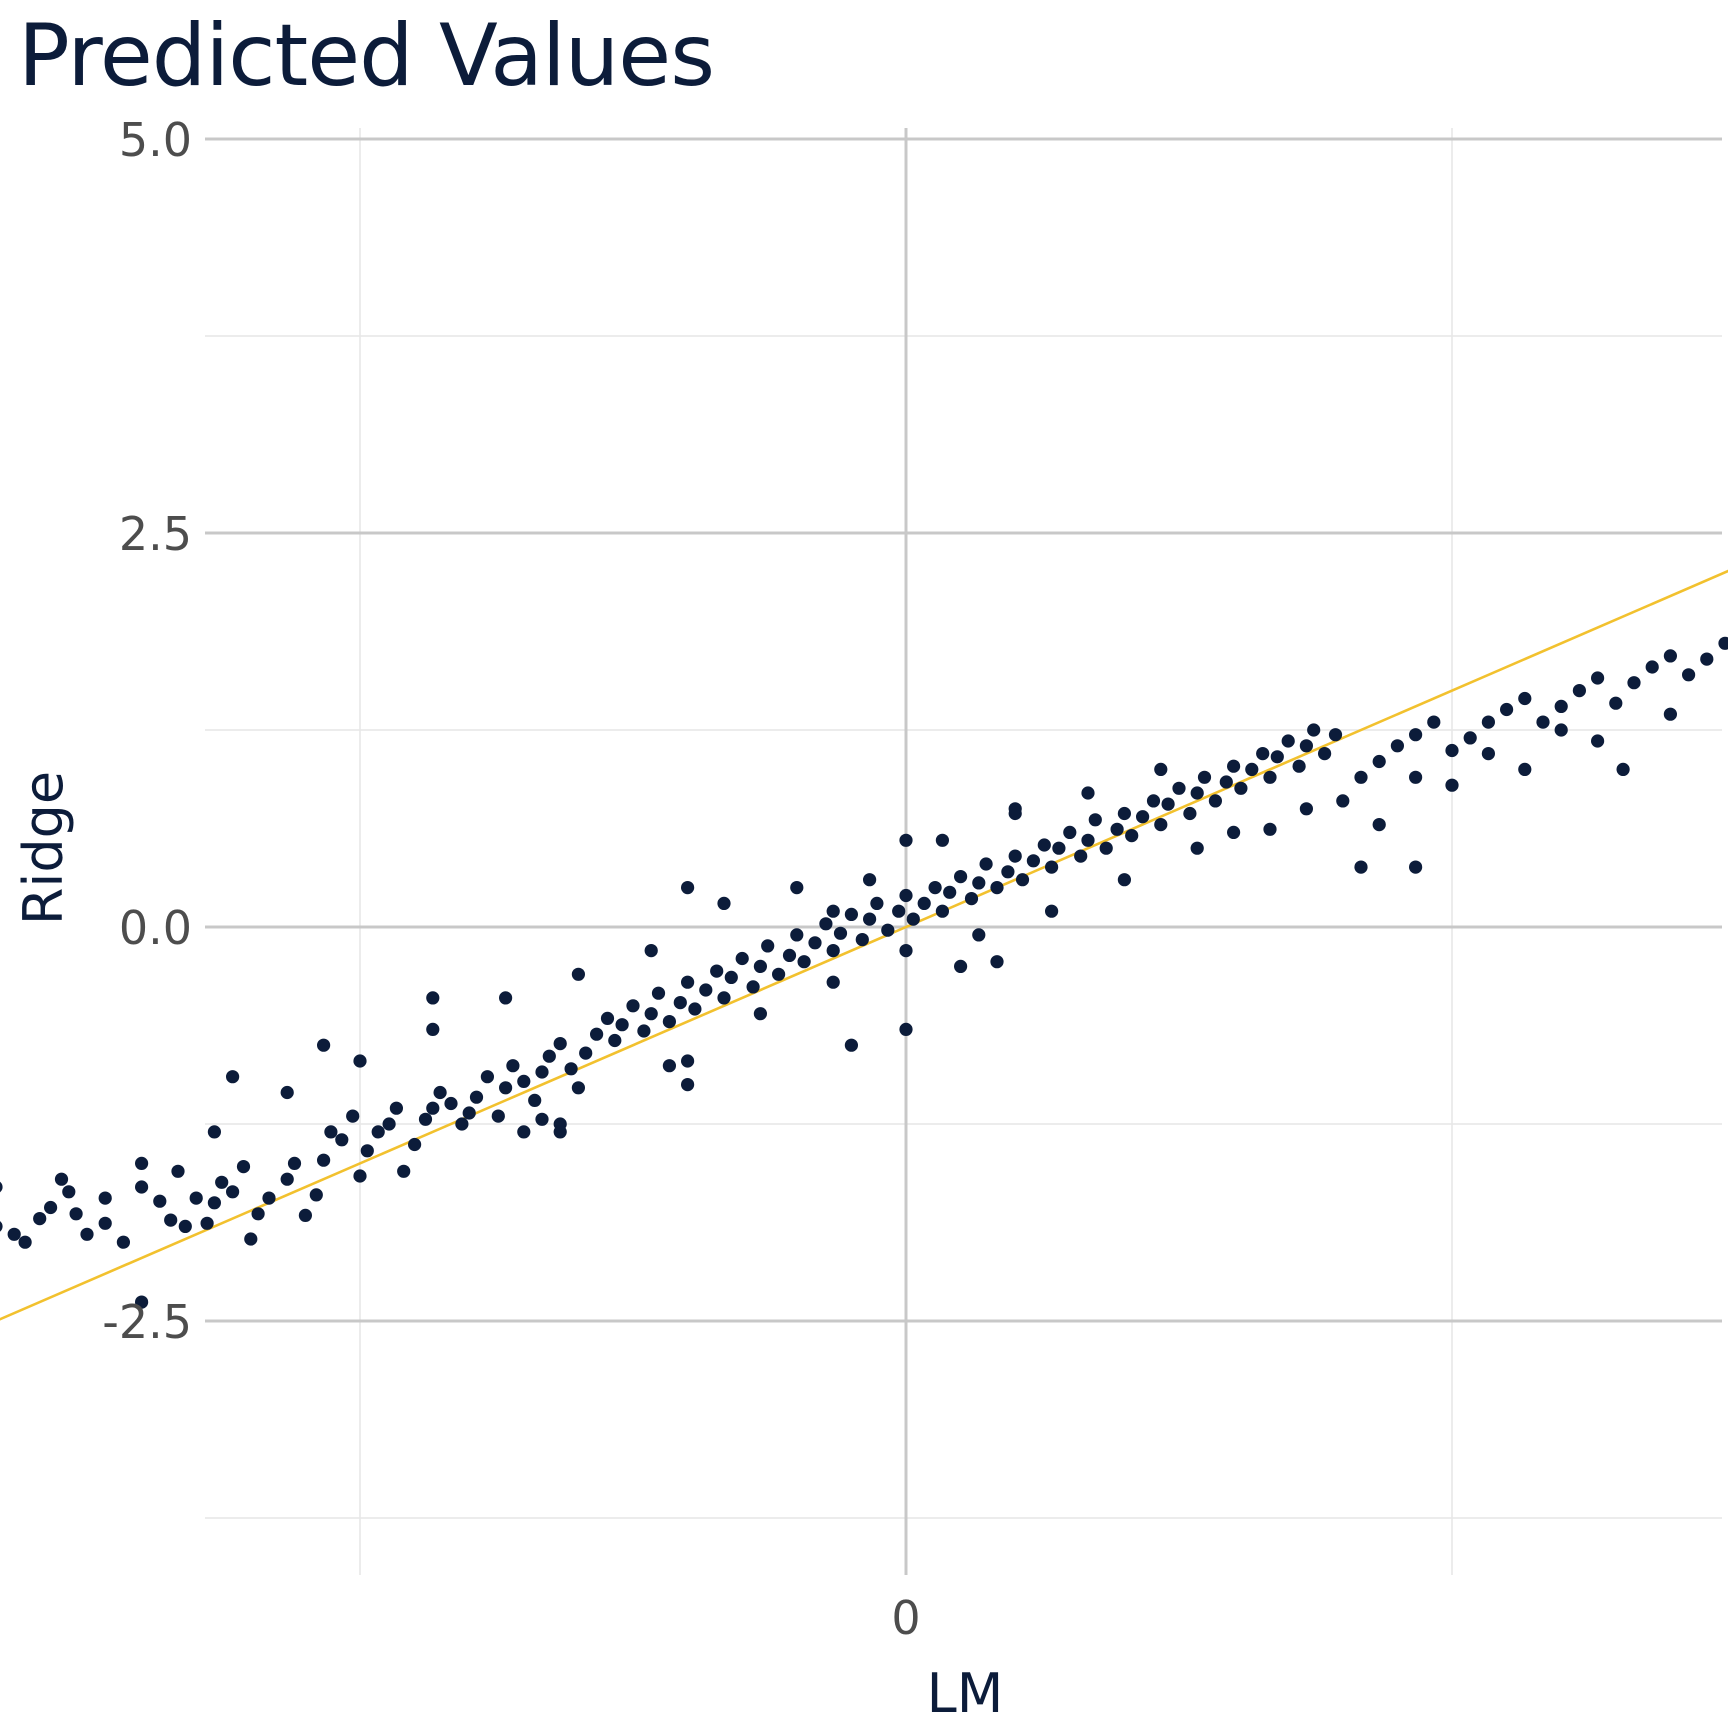 This screenshot has width=1728, height=1728. What do you see at coordinates (155, 534) in the screenshot?
I see `y-tick-label: 2.5` at bounding box center [155, 534].